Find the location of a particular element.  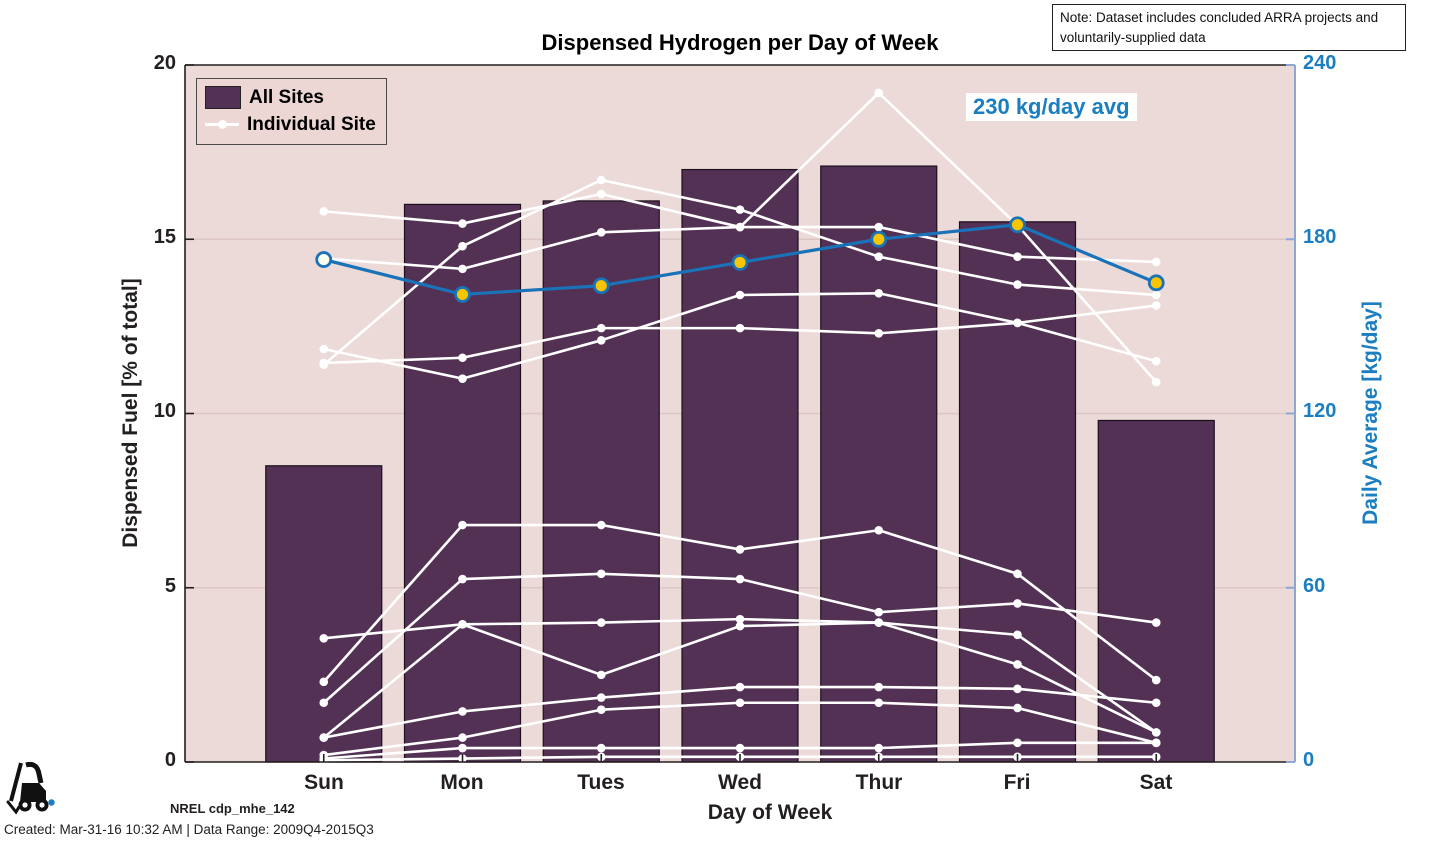

legend-item-individual-site: Individual Site is located at coordinates (290, 124).